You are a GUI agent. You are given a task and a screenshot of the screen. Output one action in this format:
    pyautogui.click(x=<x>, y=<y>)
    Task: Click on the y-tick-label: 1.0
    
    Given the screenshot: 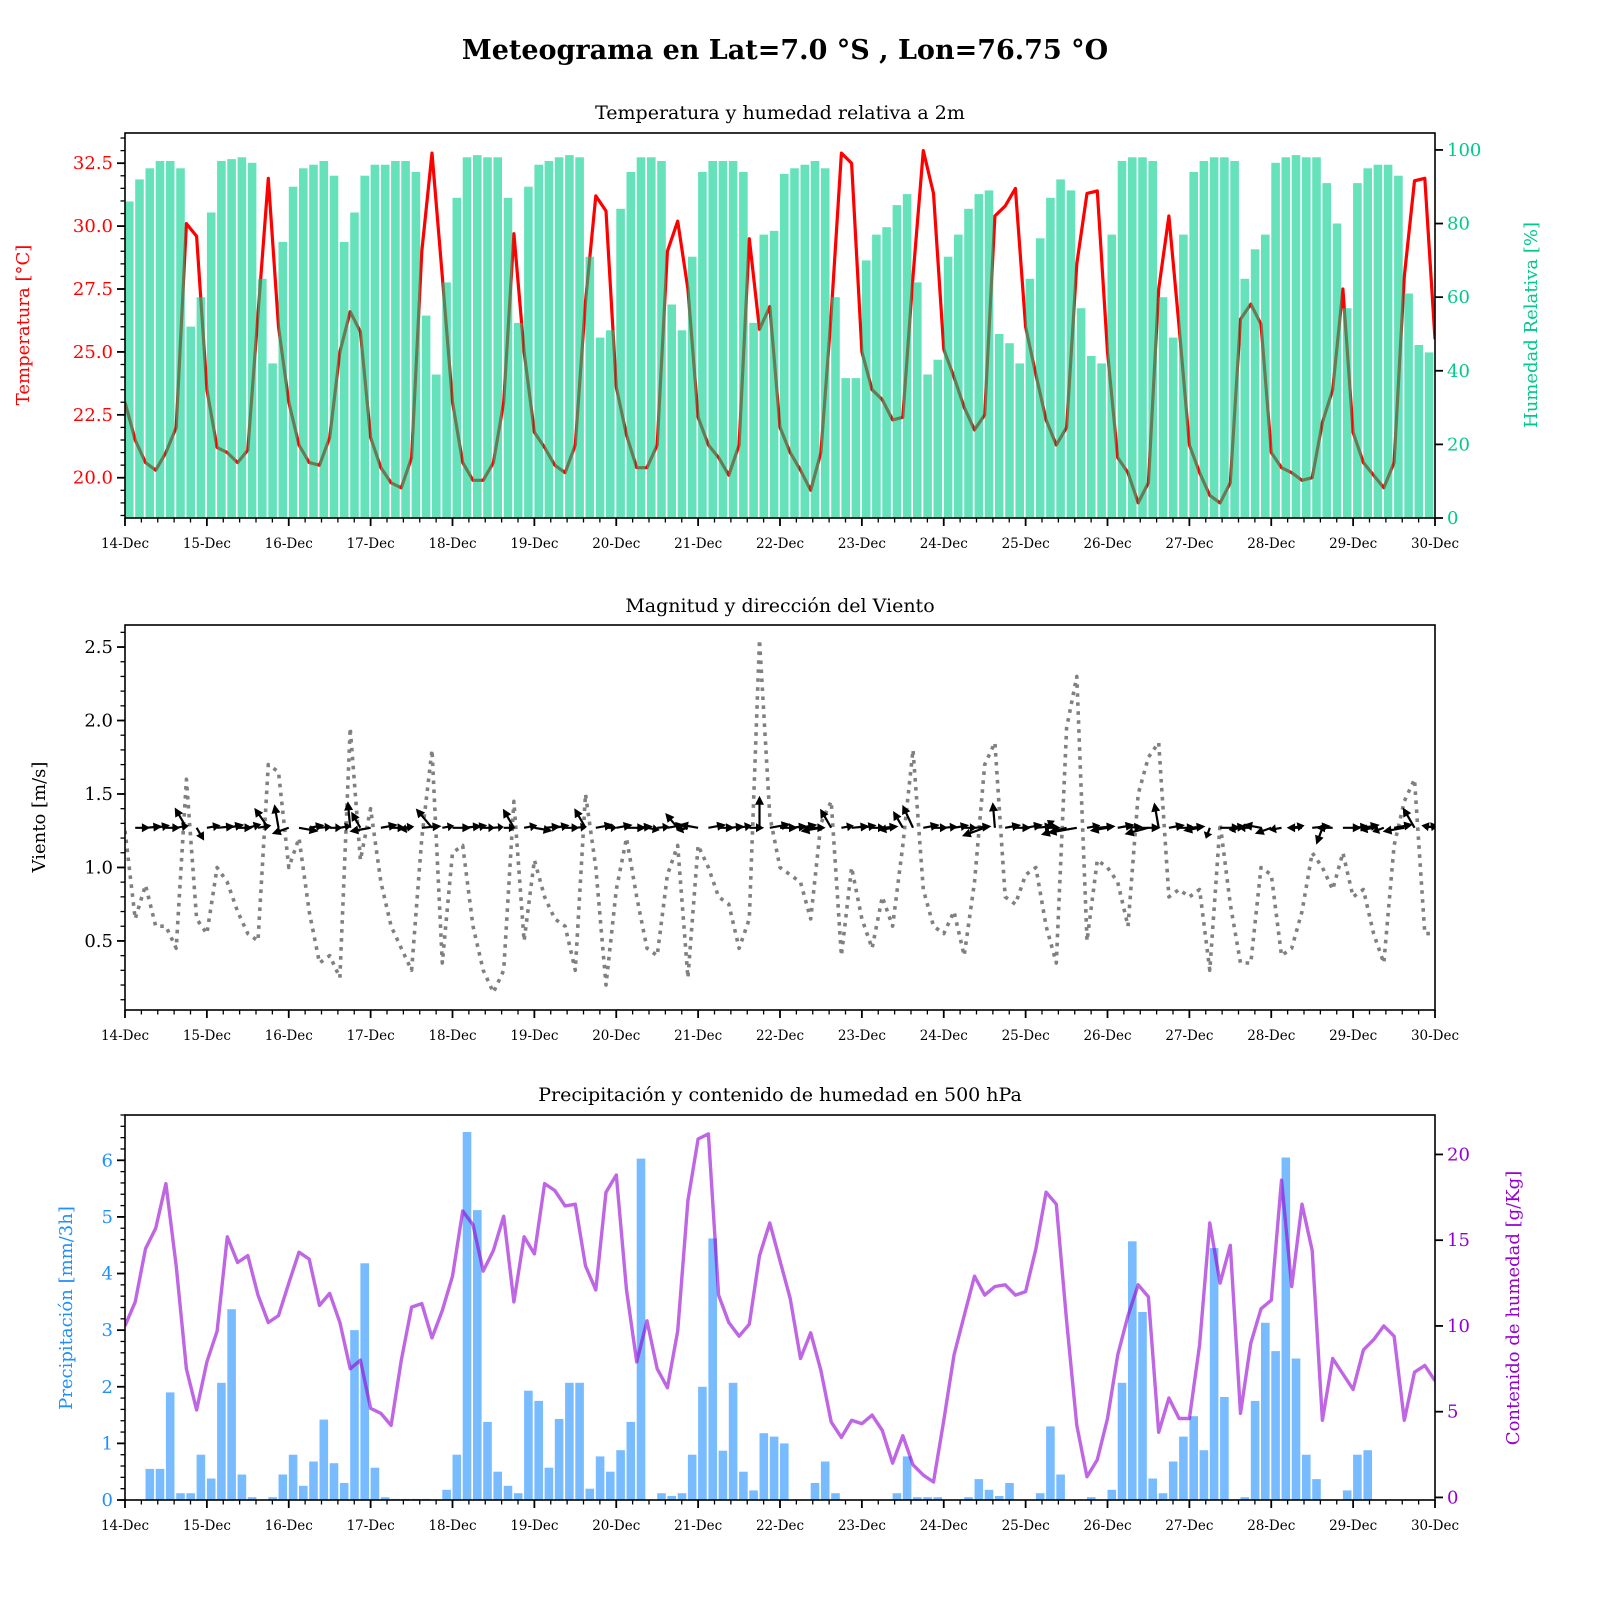 What is the action you would take?
    pyautogui.click(x=98, y=867)
    